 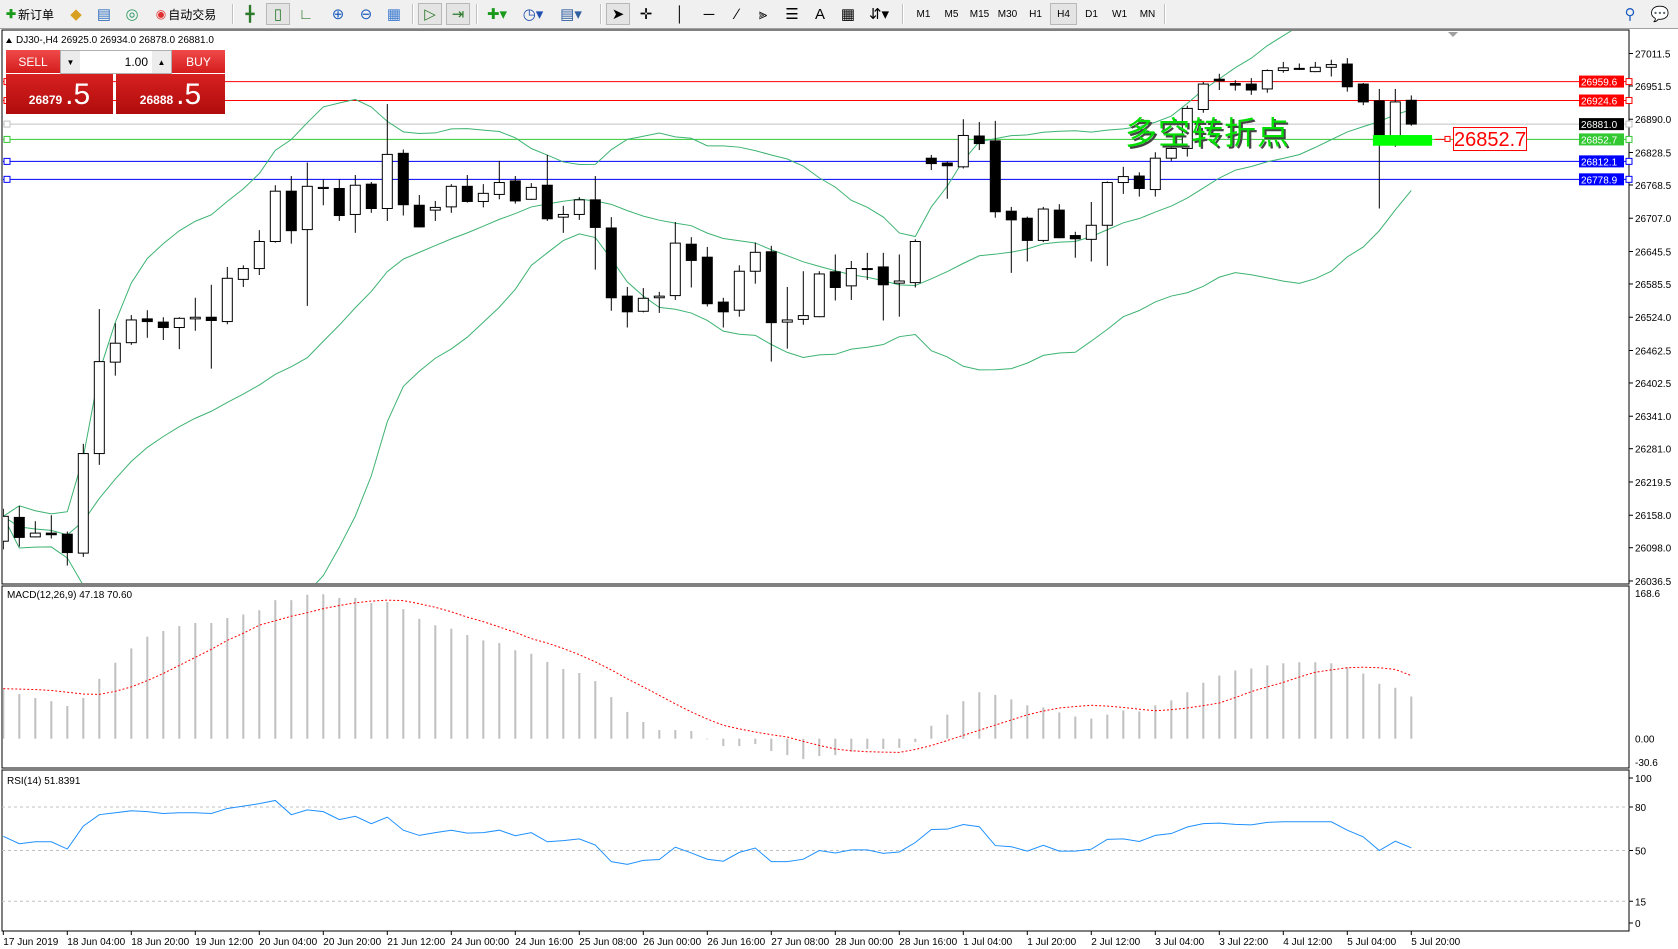 I want to click on price-line-label: 26852.7, so click(x=1599, y=140).